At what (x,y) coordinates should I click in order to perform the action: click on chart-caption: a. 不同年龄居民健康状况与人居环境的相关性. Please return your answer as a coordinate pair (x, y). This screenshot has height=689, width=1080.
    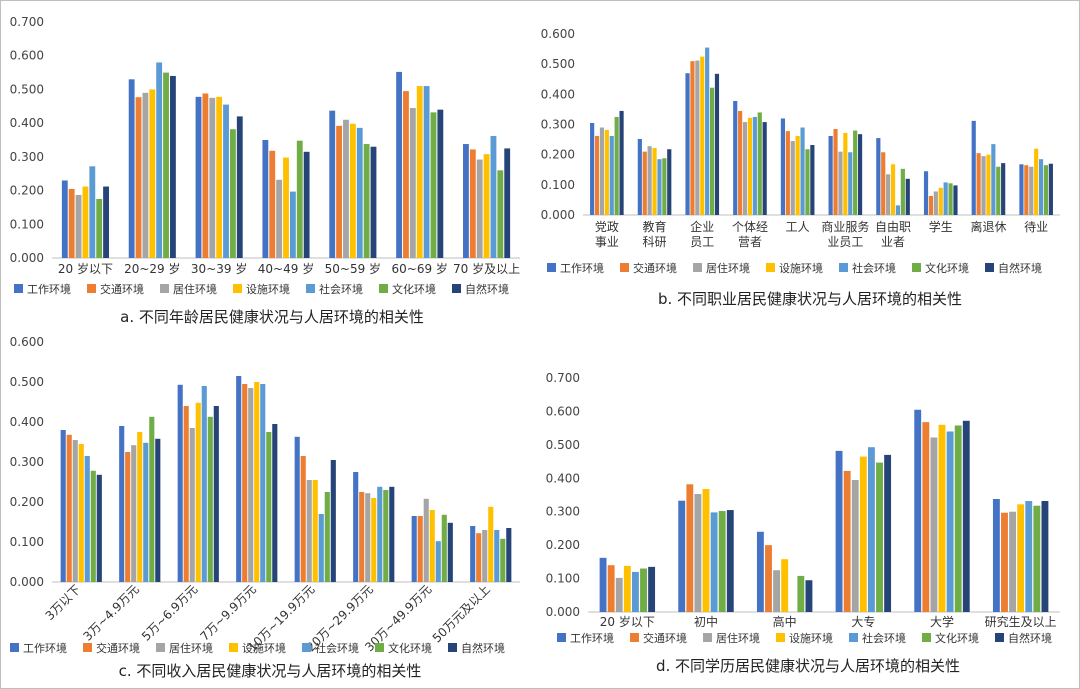
    Looking at the image, I should click on (272, 317).